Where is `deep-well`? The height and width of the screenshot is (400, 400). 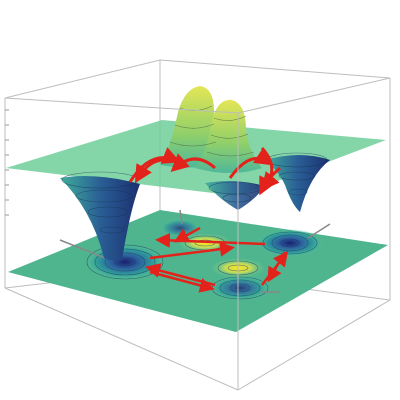 deep-well is located at coordinates (100, 218).